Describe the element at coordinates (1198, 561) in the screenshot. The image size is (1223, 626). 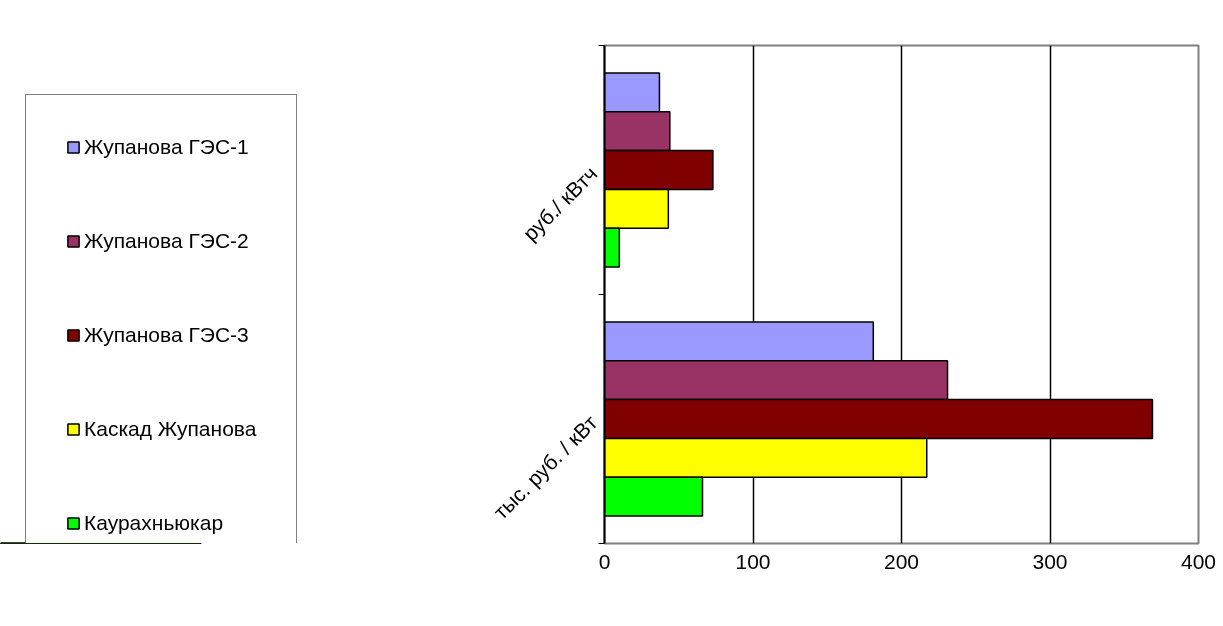
I see `x-tick-label: 400` at that location.